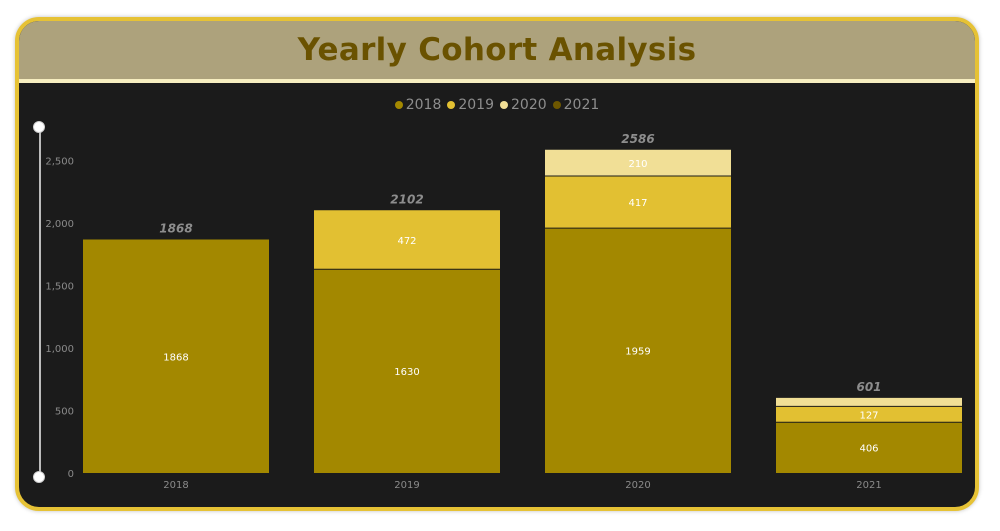 Image resolution: width=1000 pixels, height=531 pixels. I want to click on bar-segment-2021-2019, so click(869, 414).